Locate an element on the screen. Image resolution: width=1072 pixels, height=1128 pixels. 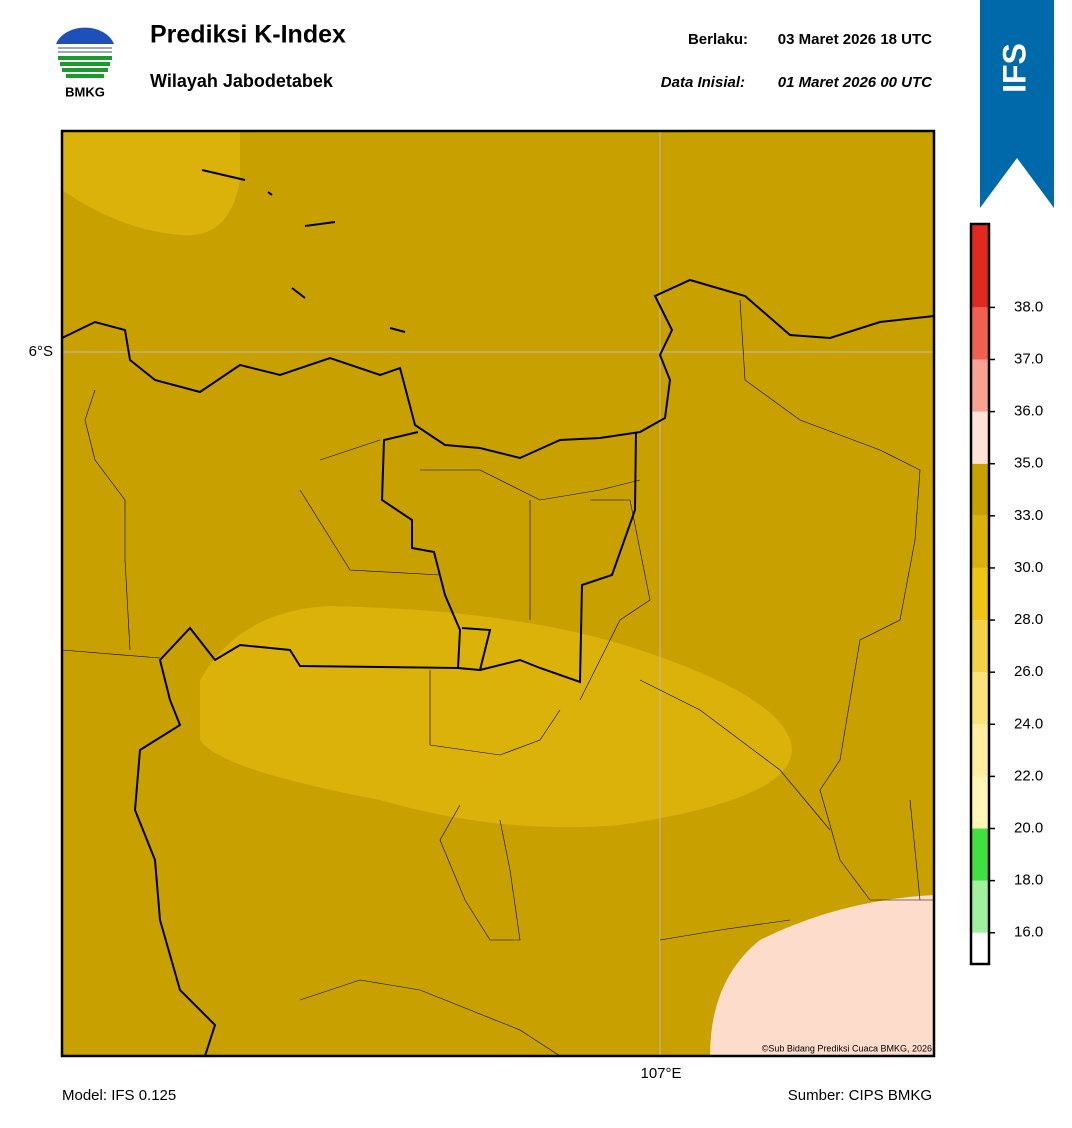
colorbar-frame is located at coordinates (980, 594).